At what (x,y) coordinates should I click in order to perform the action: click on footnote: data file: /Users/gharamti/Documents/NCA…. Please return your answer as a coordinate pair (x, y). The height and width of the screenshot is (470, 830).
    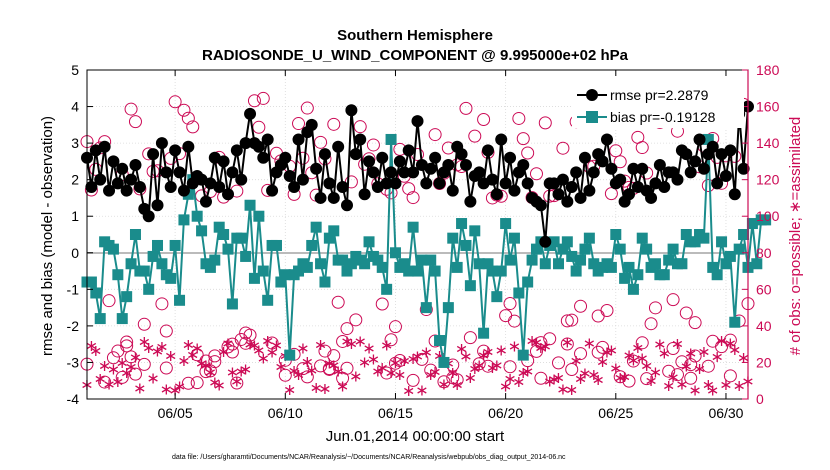
    Looking at the image, I should click on (369, 457).